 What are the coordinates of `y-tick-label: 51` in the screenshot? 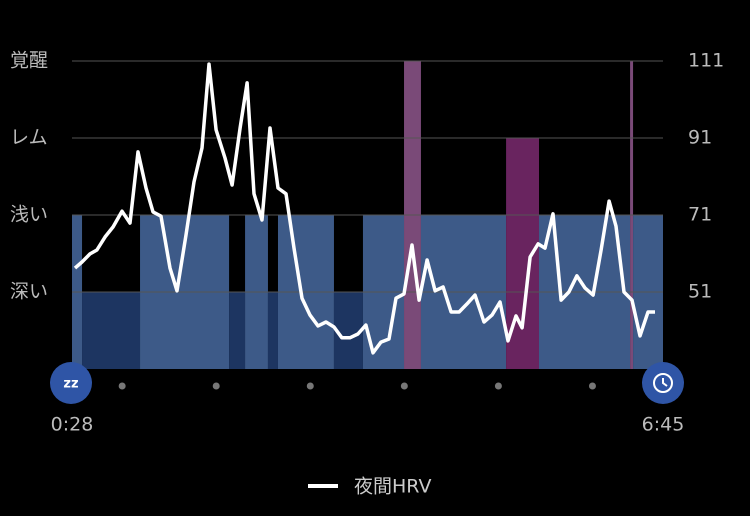 It's located at (700, 292).